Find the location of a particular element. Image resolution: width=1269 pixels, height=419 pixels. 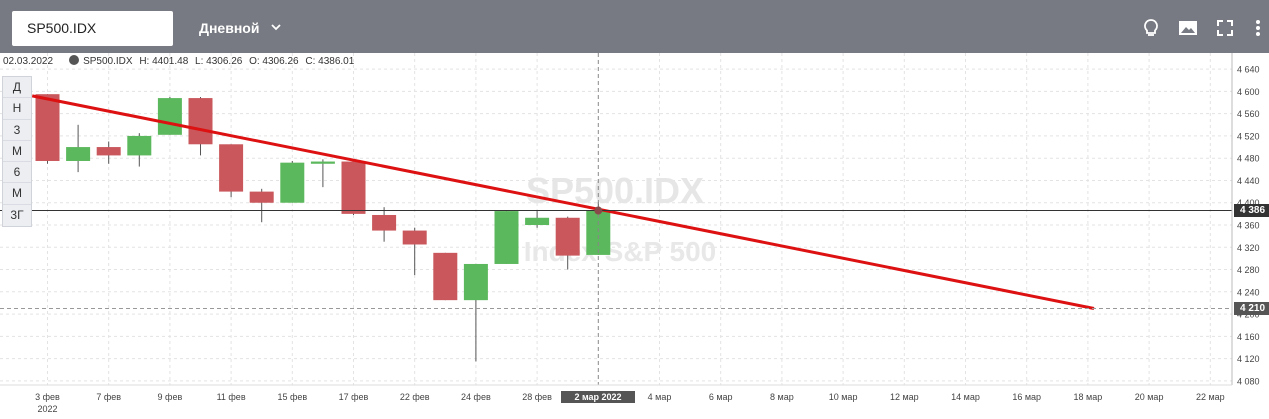

crosshair-date-label: 2 мар 2022 is located at coordinates (598, 397).